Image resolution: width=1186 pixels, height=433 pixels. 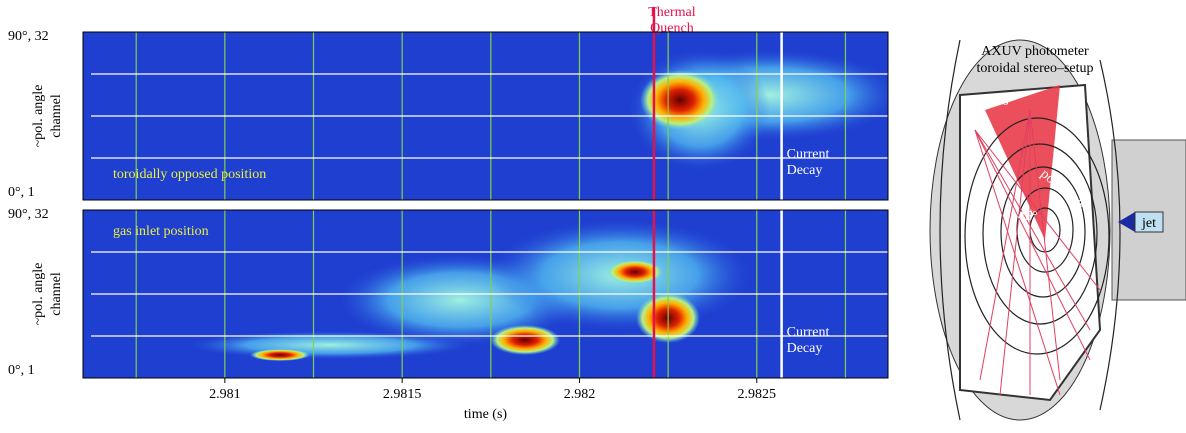 What do you see at coordinates (672, 28) in the screenshot?
I see `annotation-text: Quench` at bounding box center [672, 28].